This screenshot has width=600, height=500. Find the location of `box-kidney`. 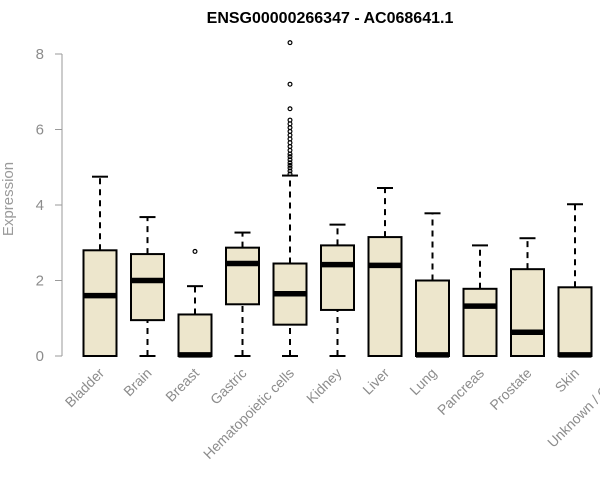

box-kidney is located at coordinates (337, 290).